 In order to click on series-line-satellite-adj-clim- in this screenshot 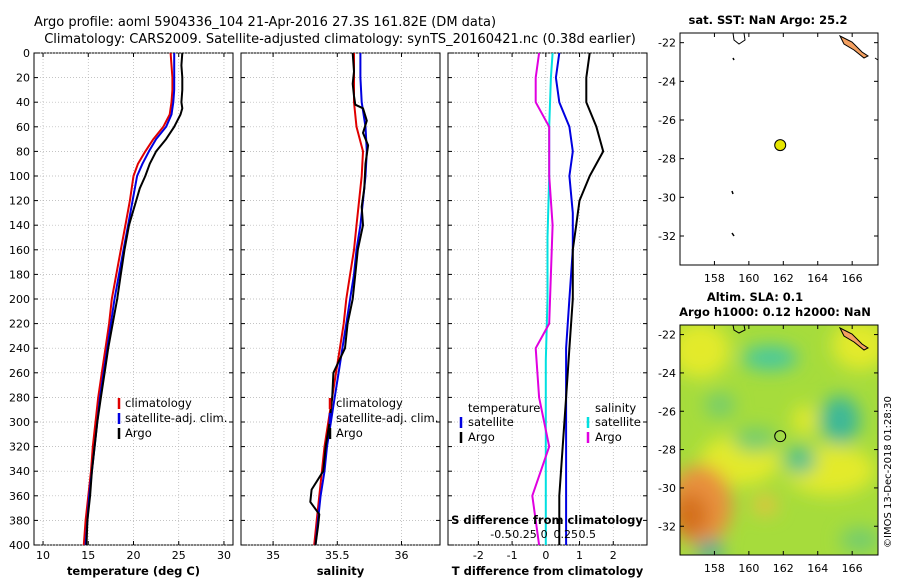, I will do `click(341, 299)`.